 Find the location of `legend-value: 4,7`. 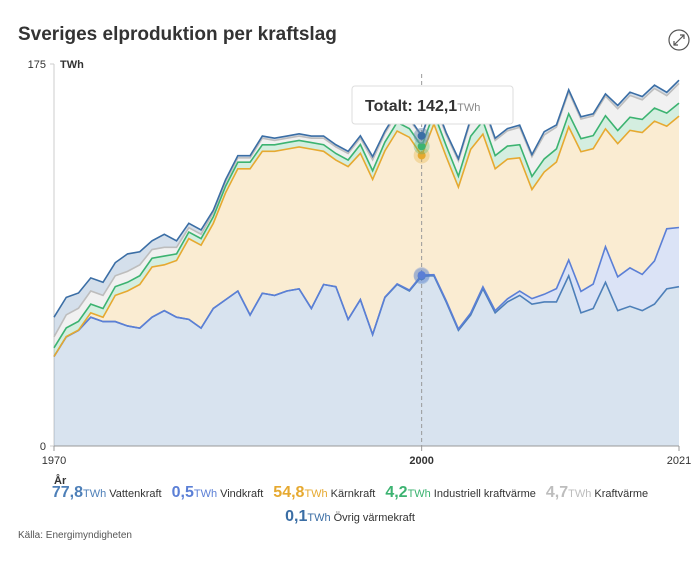

legend-value: 4,7 is located at coordinates (557, 492).